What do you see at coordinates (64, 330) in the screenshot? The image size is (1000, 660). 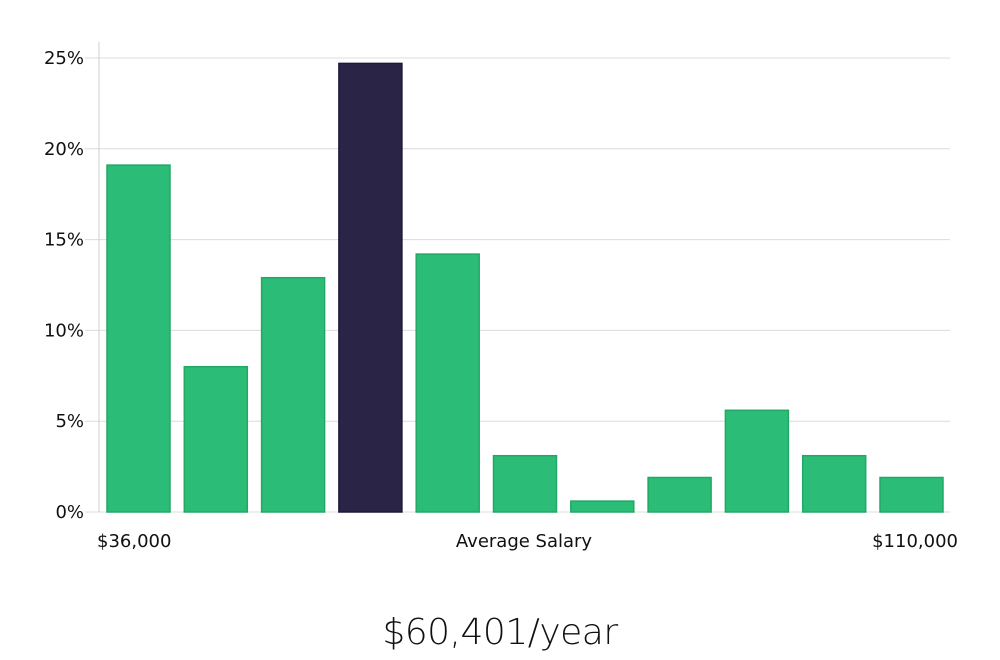 I see `y-tick-label: 10%` at bounding box center [64, 330].